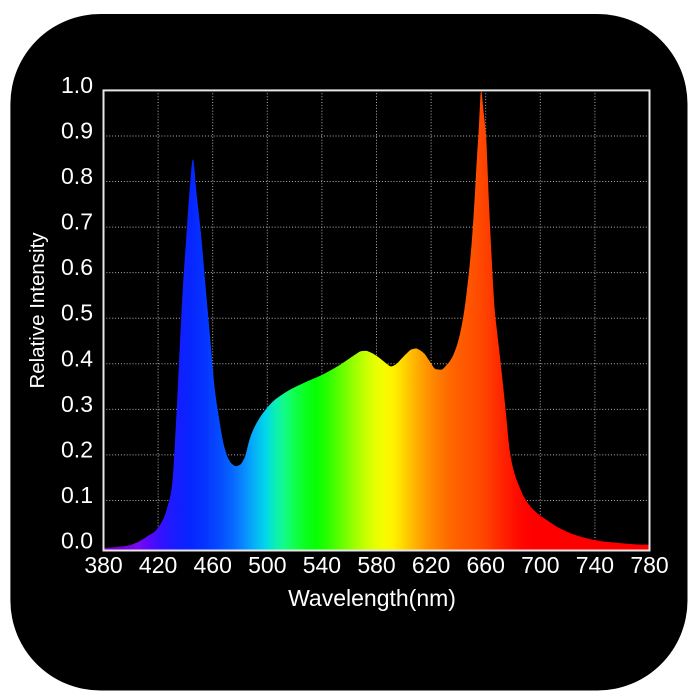 The image size is (700, 700). Describe the element at coordinates (267, 565) in the screenshot. I see `svg-text: 500` at that location.